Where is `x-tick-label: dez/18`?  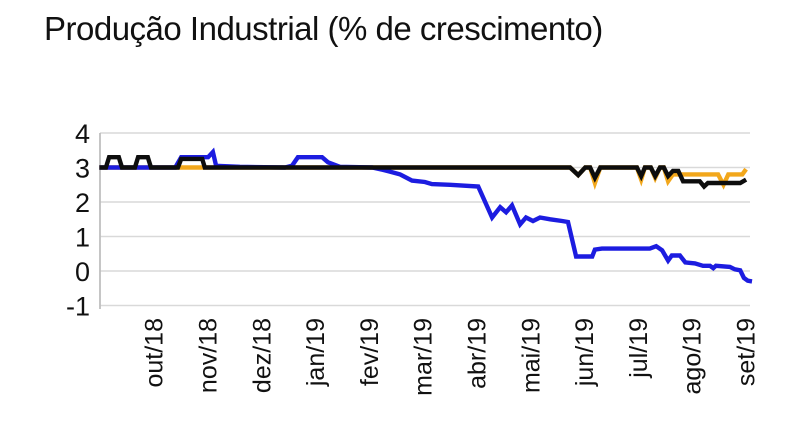
x-tick-label: dez/18 is located at coordinates (262, 355).